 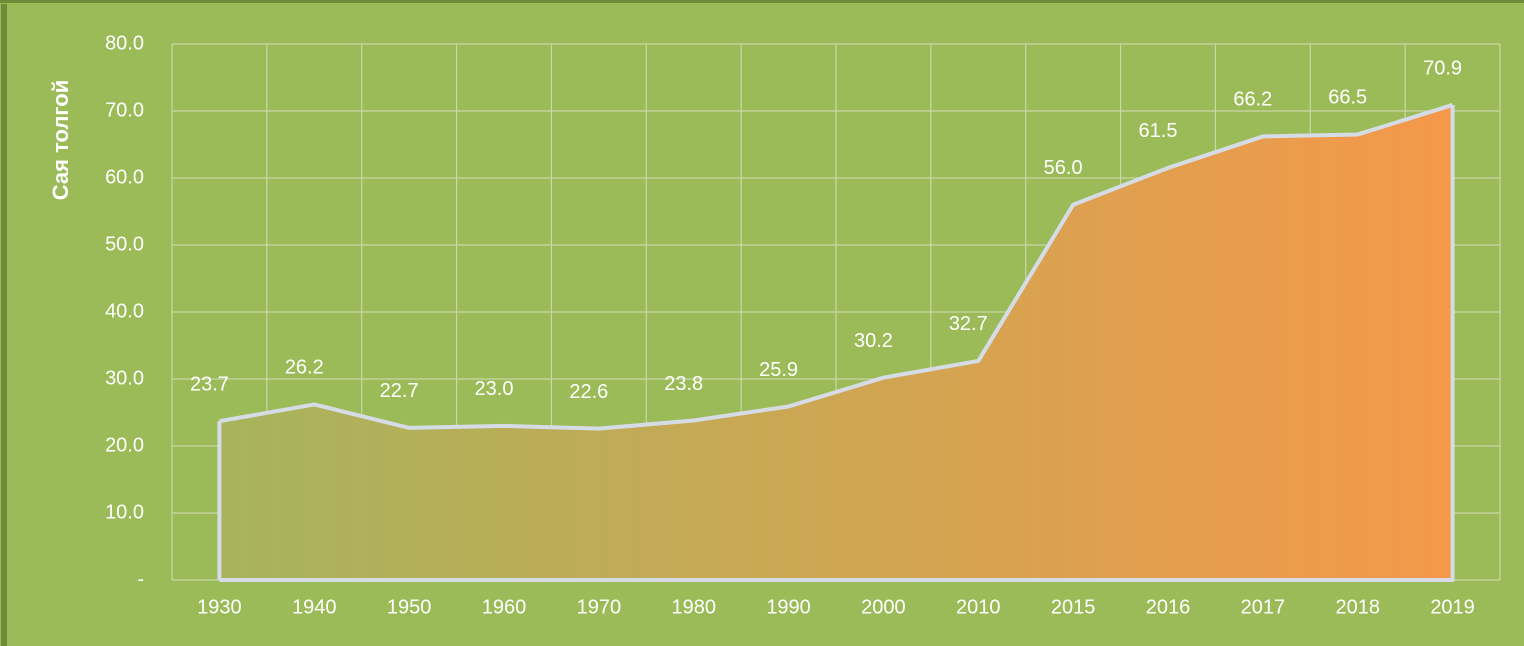 What do you see at coordinates (314, 607) in the screenshot?
I see `x-tick-label: 1940` at bounding box center [314, 607].